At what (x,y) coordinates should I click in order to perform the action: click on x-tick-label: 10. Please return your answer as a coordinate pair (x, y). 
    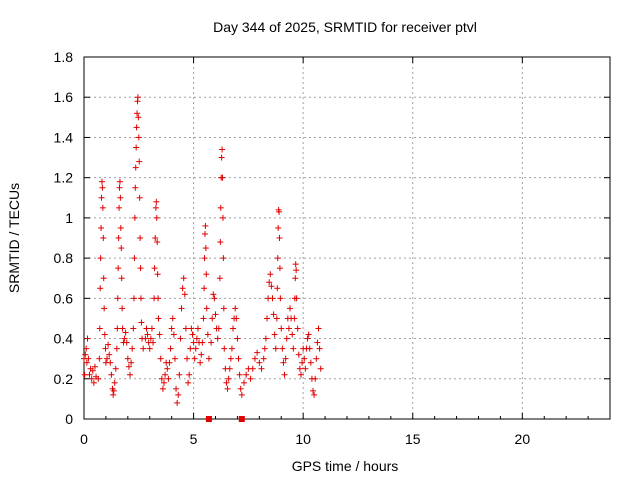
    Looking at the image, I should click on (303, 439).